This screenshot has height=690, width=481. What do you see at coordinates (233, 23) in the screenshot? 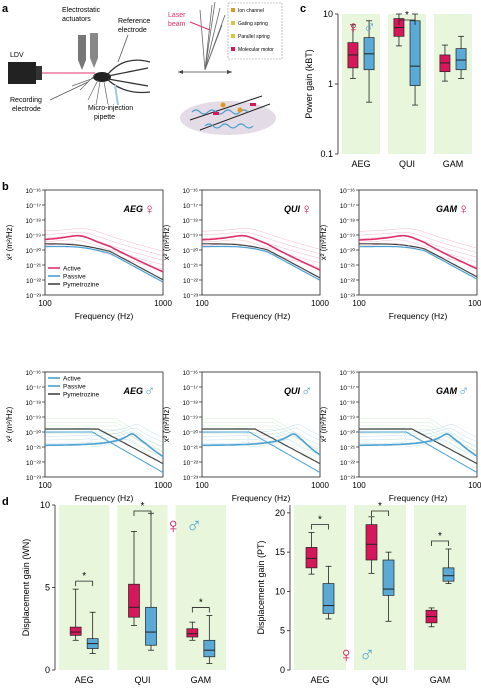
I see `gating-spring-swatch` at bounding box center [233, 23].